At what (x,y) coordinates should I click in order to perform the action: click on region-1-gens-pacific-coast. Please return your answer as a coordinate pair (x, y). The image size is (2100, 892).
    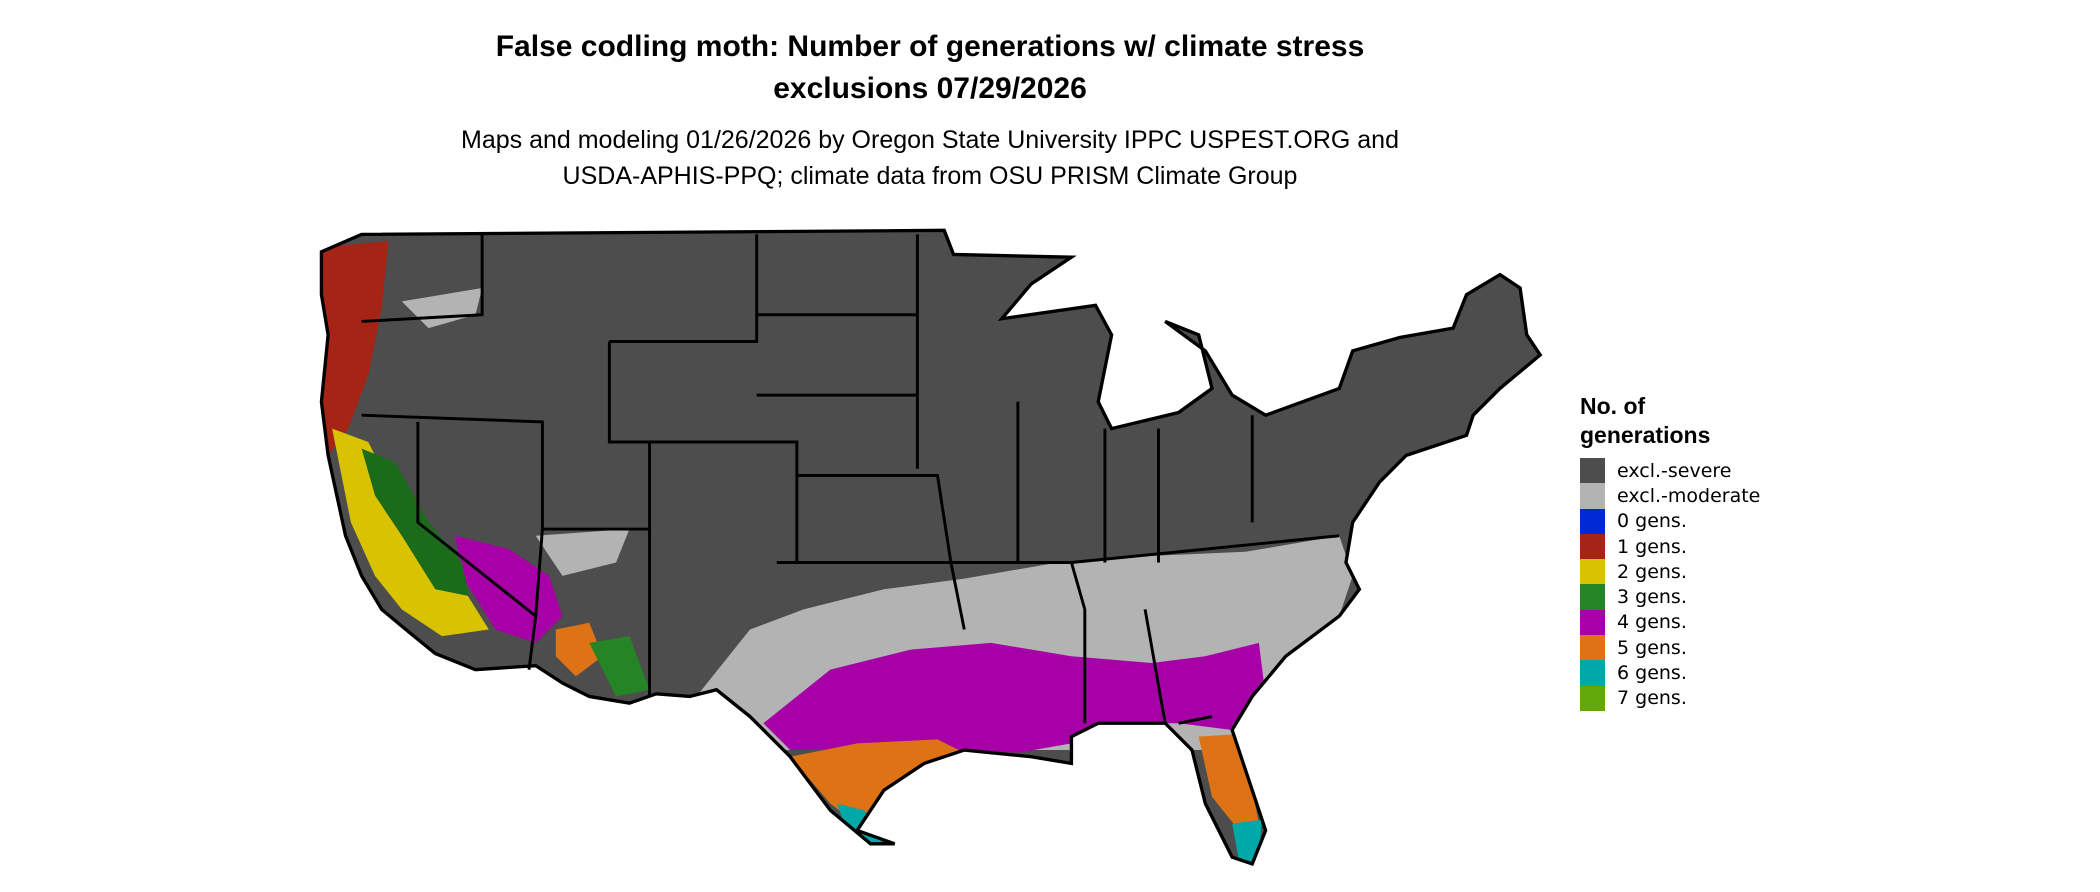
    Looking at the image, I should click on (355, 348).